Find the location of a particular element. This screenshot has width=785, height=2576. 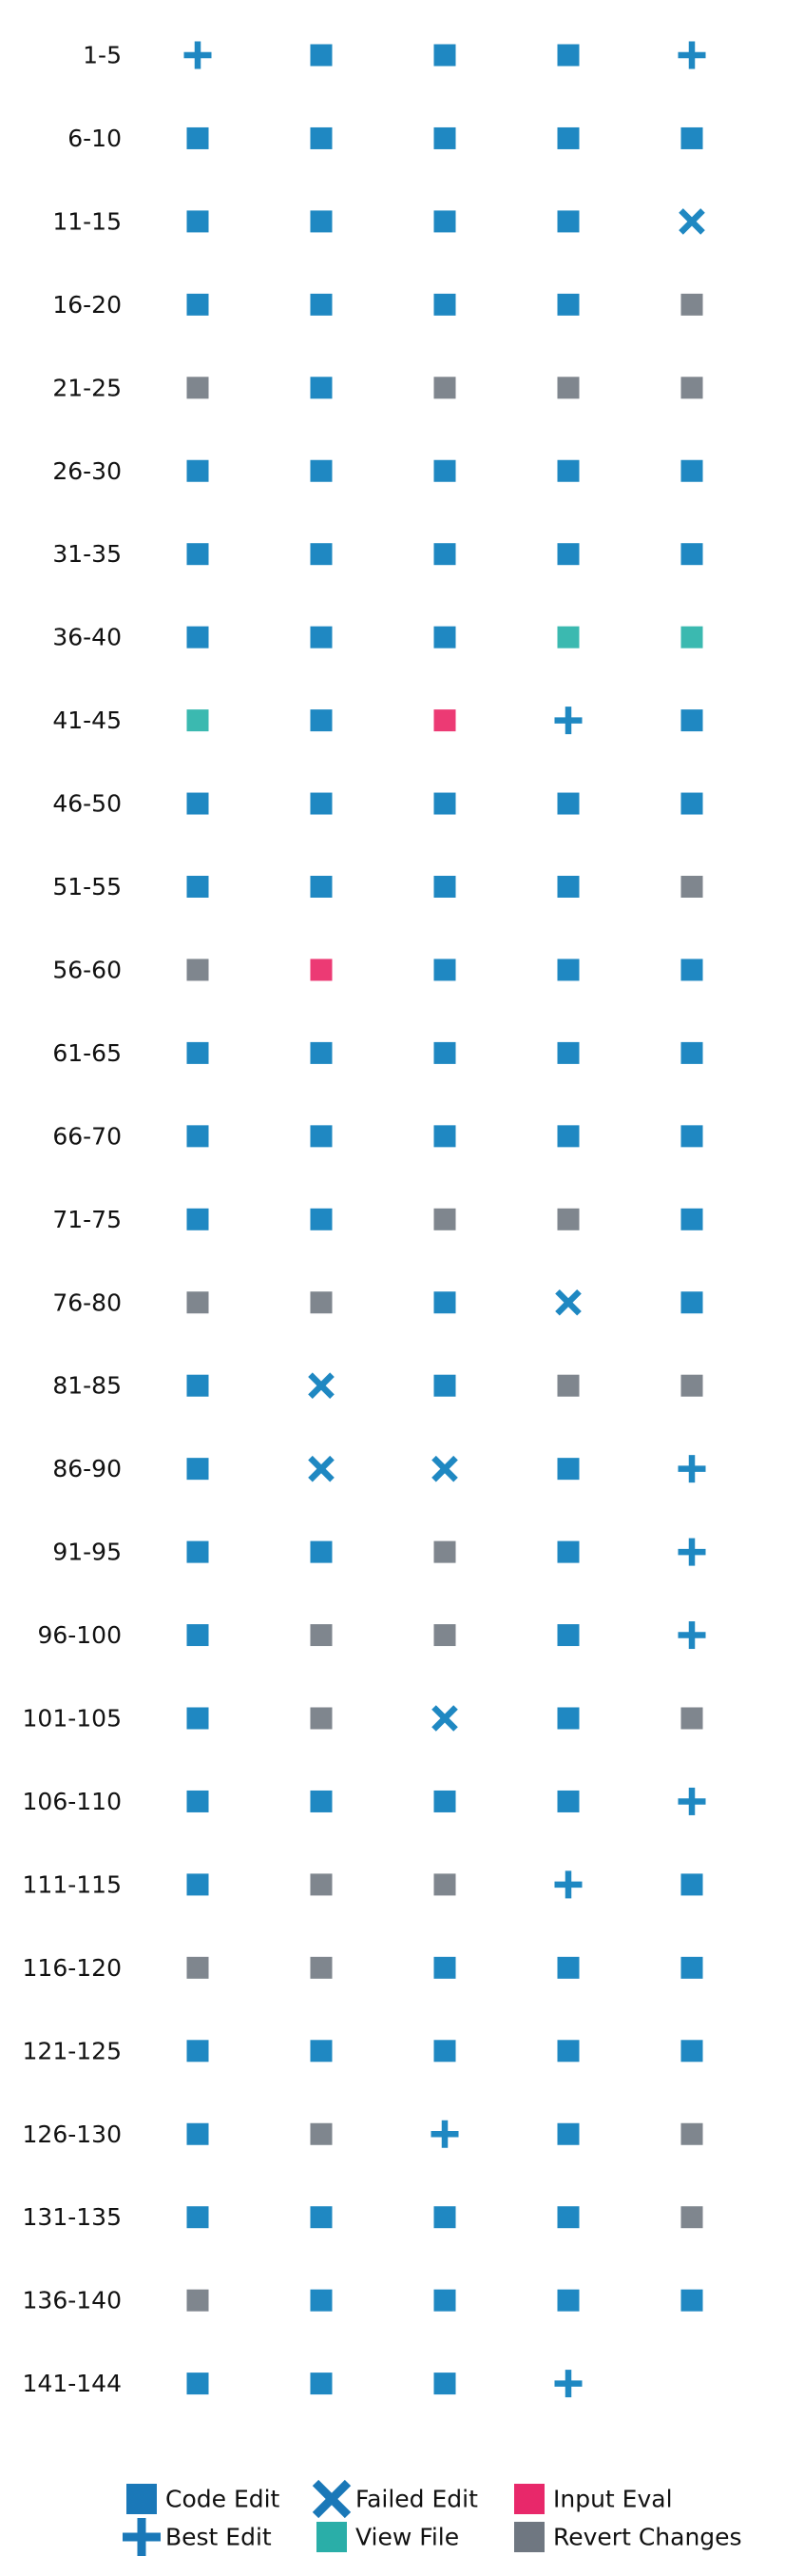

row-label: 36-40 is located at coordinates (87, 637).